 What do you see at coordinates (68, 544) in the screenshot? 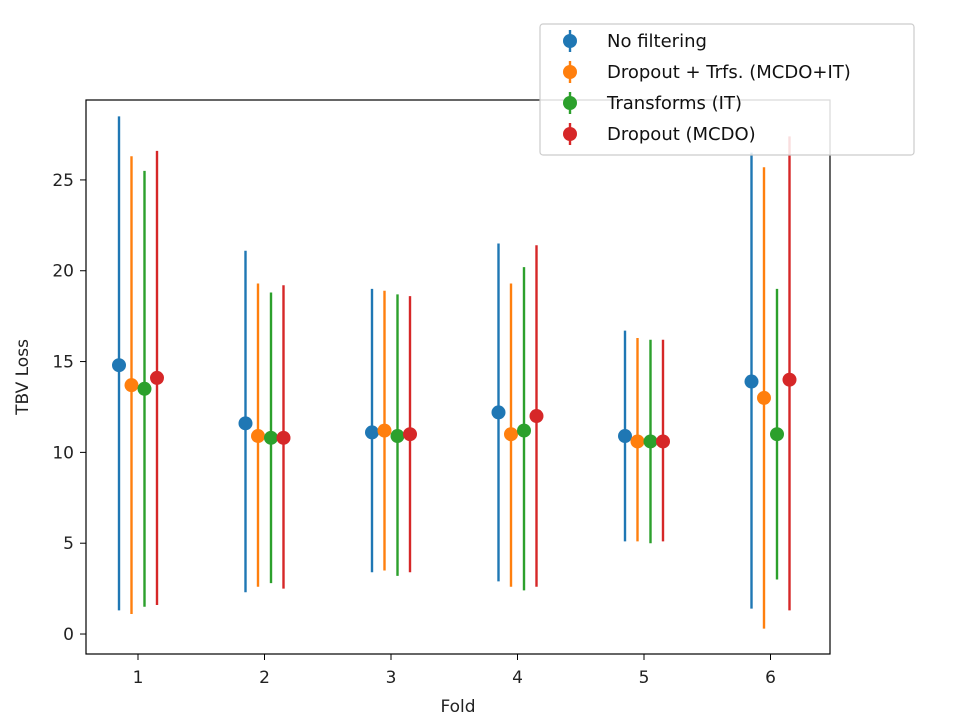
I see `y-tick-label: 5` at bounding box center [68, 544].